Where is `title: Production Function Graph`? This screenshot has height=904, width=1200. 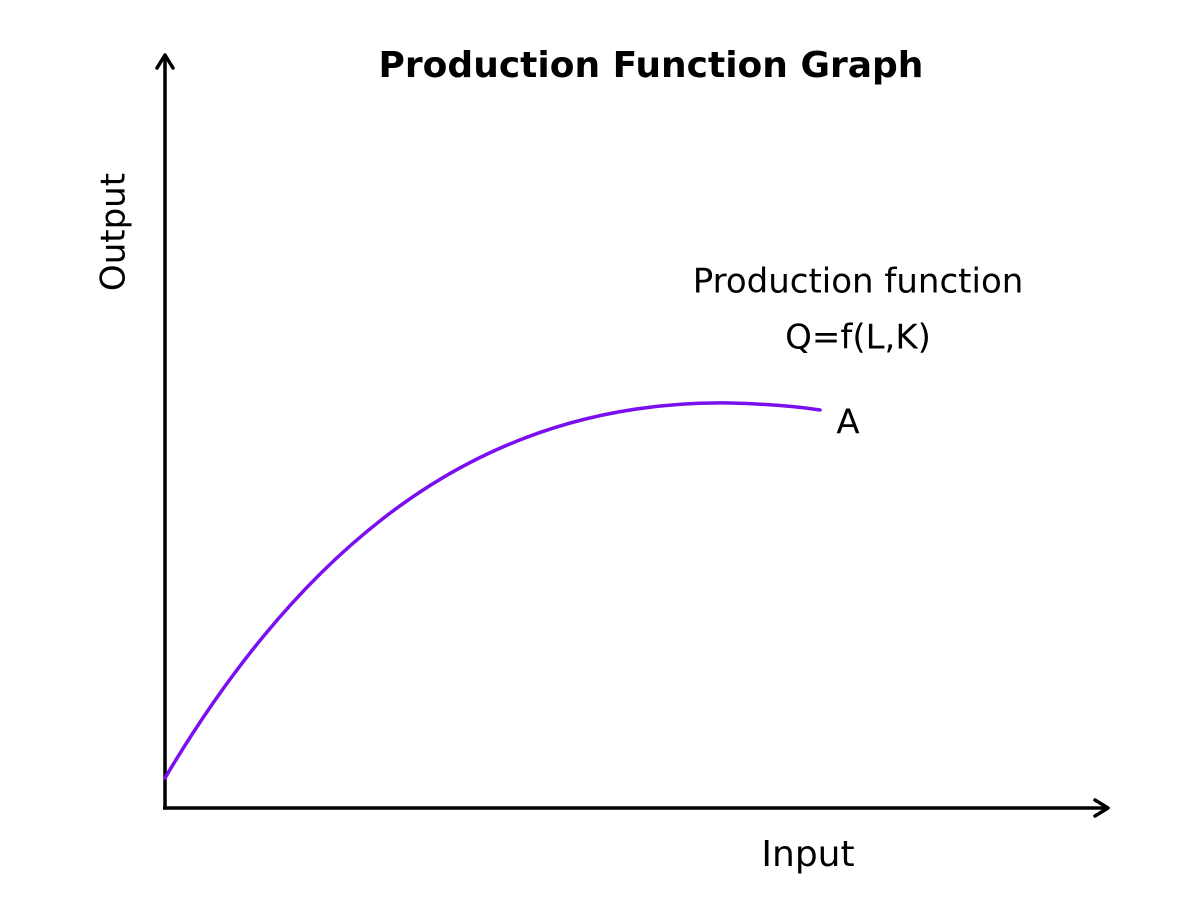
title: Production Function Graph is located at coordinates (651, 65).